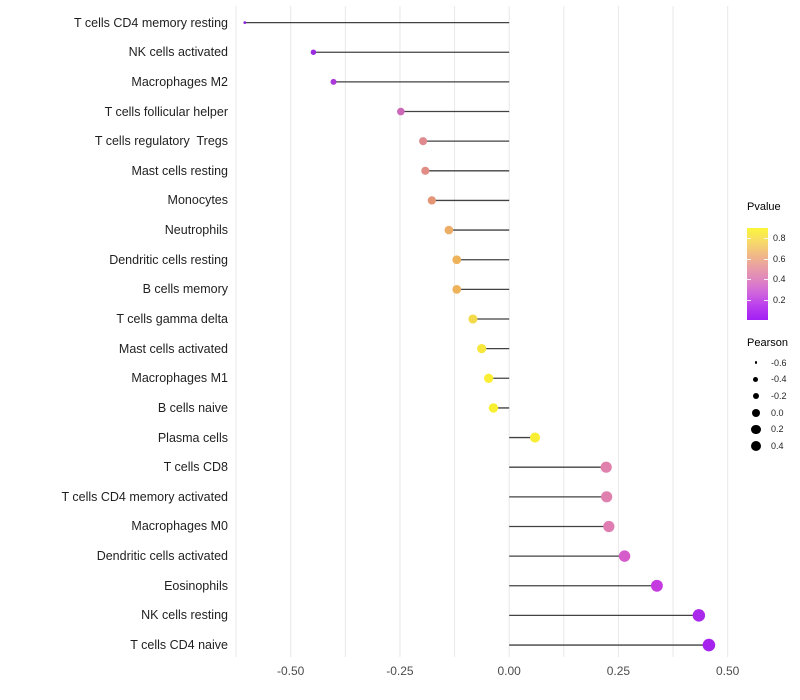  What do you see at coordinates (145, 496) in the screenshot?
I see `category-label: T cells CD4 memory activated` at bounding box center [145, 496].